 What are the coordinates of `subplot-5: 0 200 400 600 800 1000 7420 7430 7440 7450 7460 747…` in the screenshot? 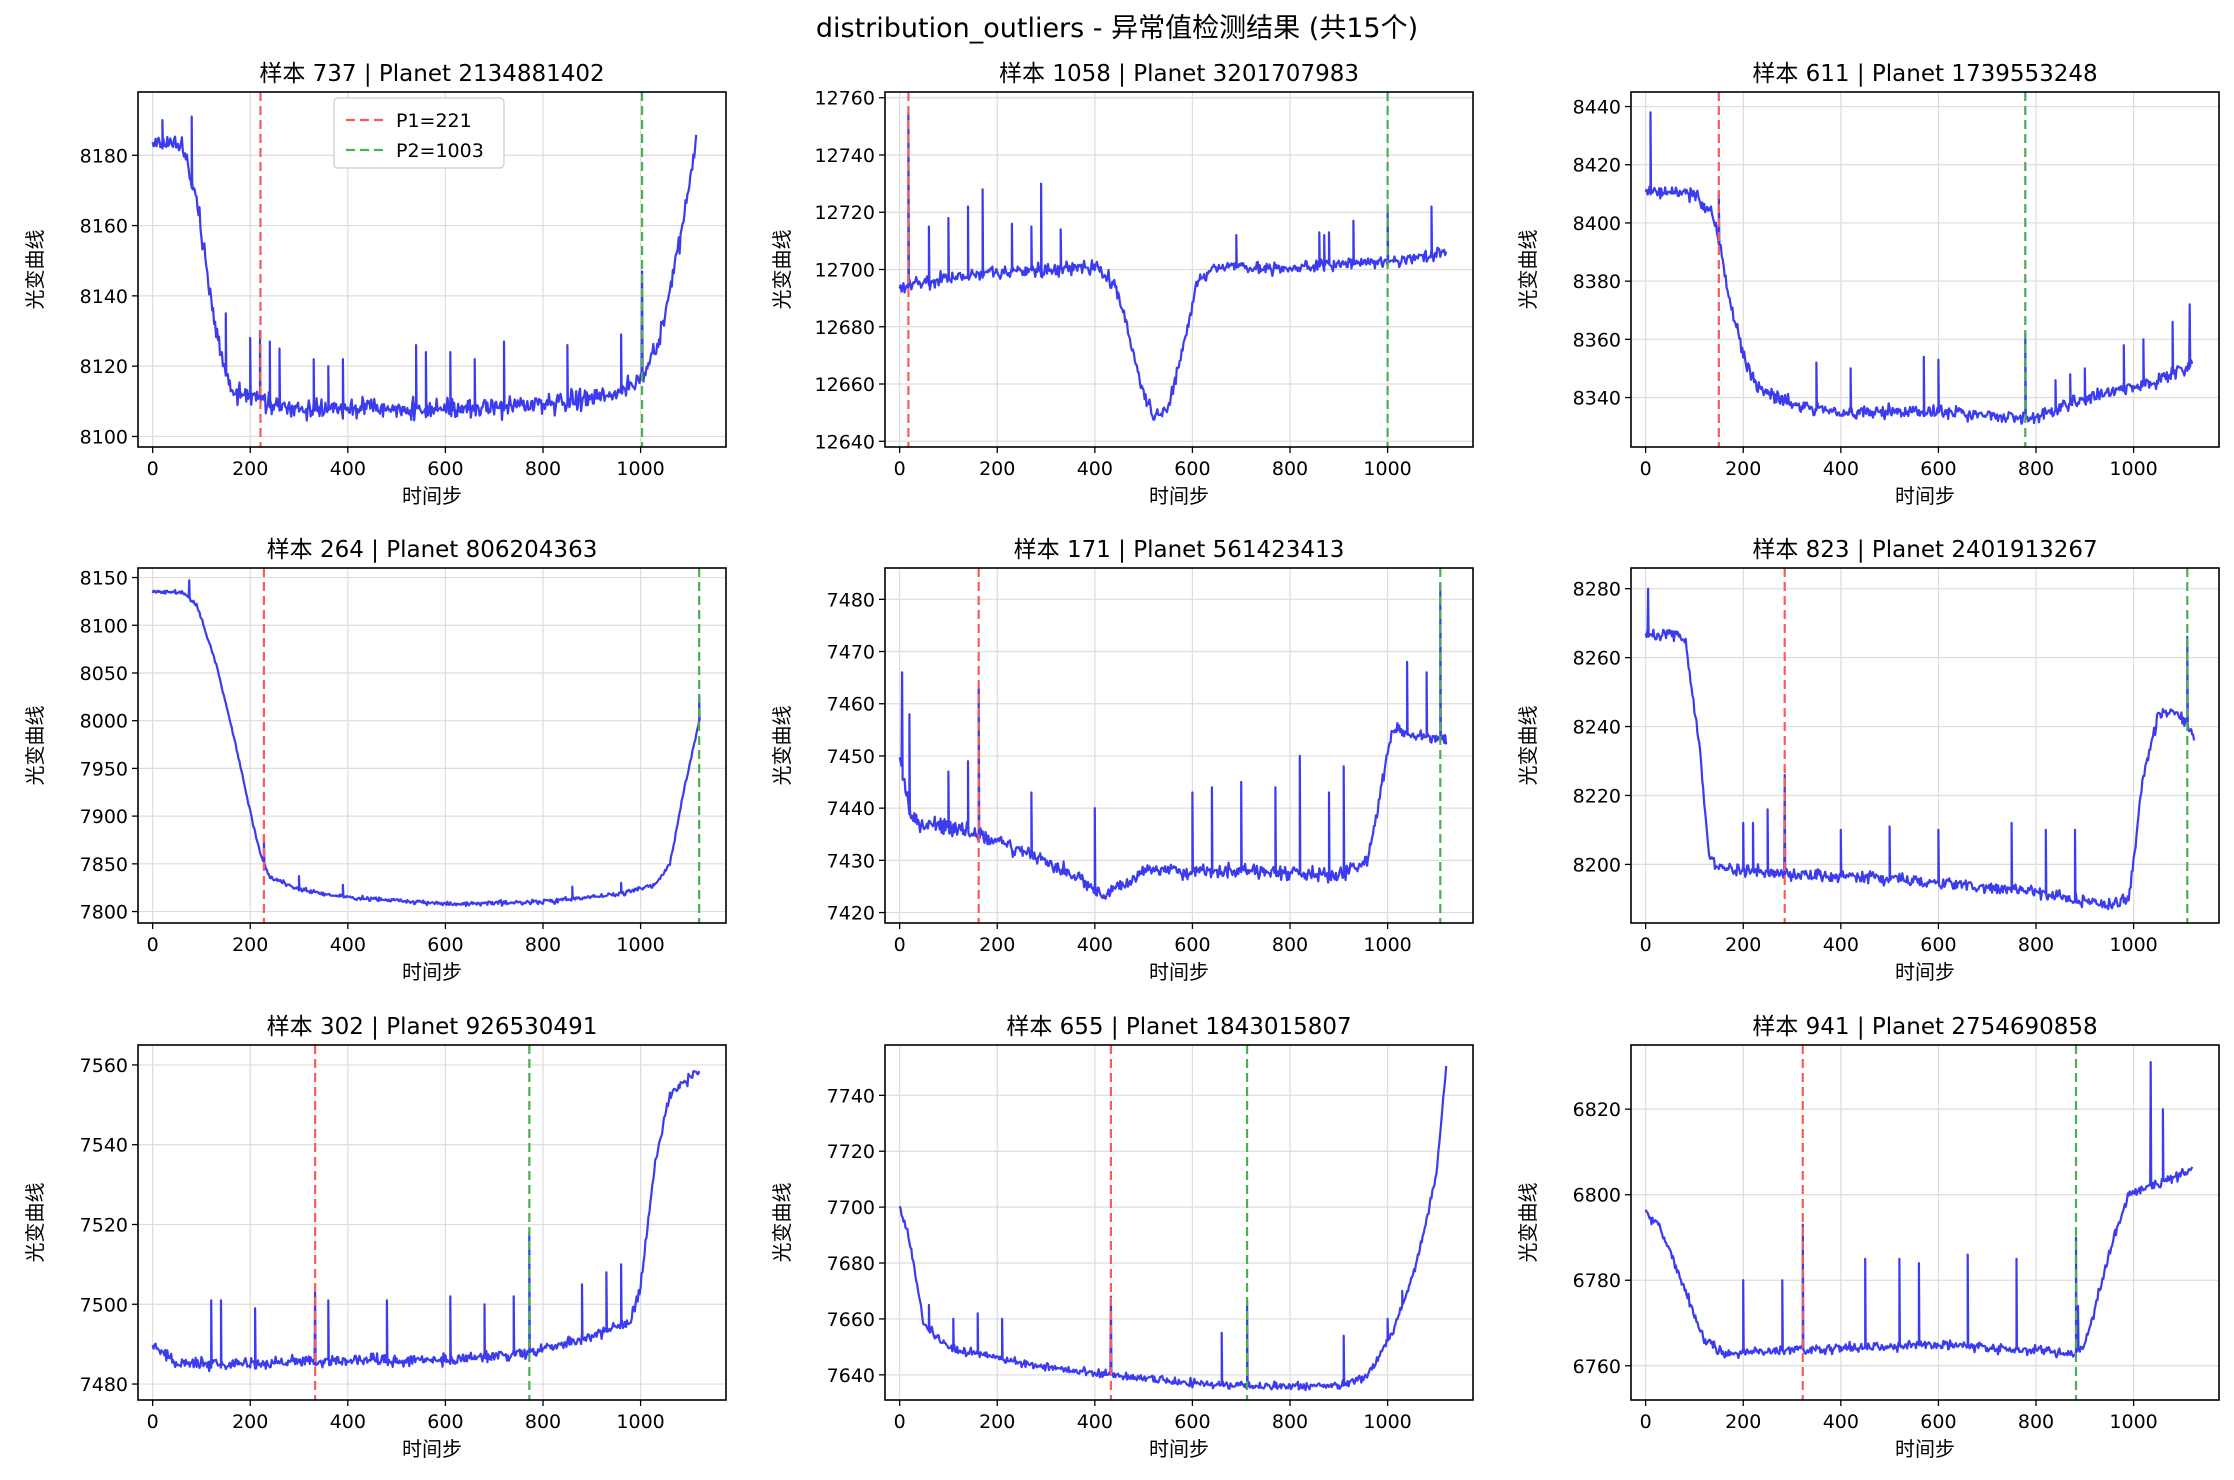 It's located at (1122, 760).